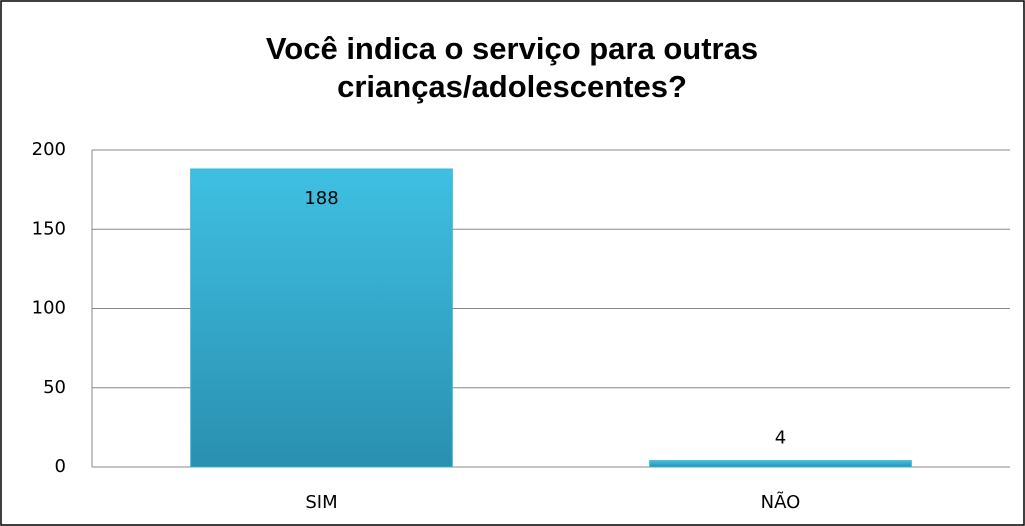 The width and height of the screenshot is (1025, 526). I want to click on y-tick-label: 100, so click(49, 308).